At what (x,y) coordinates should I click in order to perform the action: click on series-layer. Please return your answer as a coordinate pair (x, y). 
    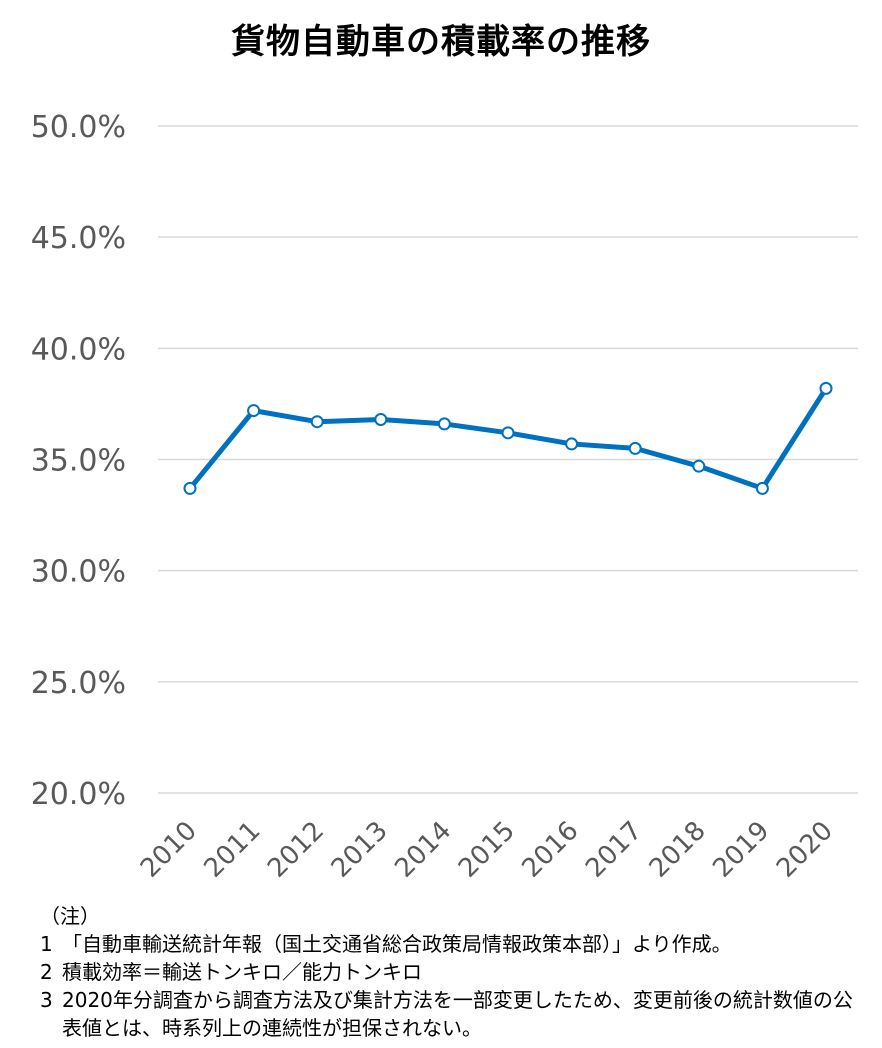
    Looking at the image, I should click on (508, 438).